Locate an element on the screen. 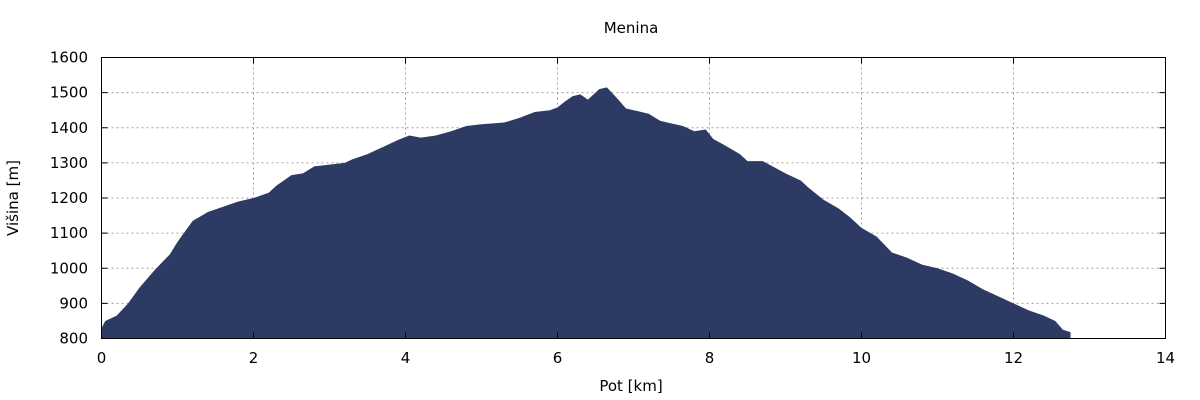  y-tick-label: 1100 is located at coordinates (69, 233).